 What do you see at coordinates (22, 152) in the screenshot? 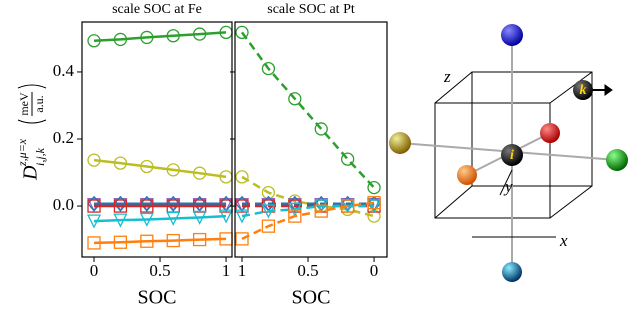
I see `y-label-sup: z,μ=x` at bounding box center [22, 152].